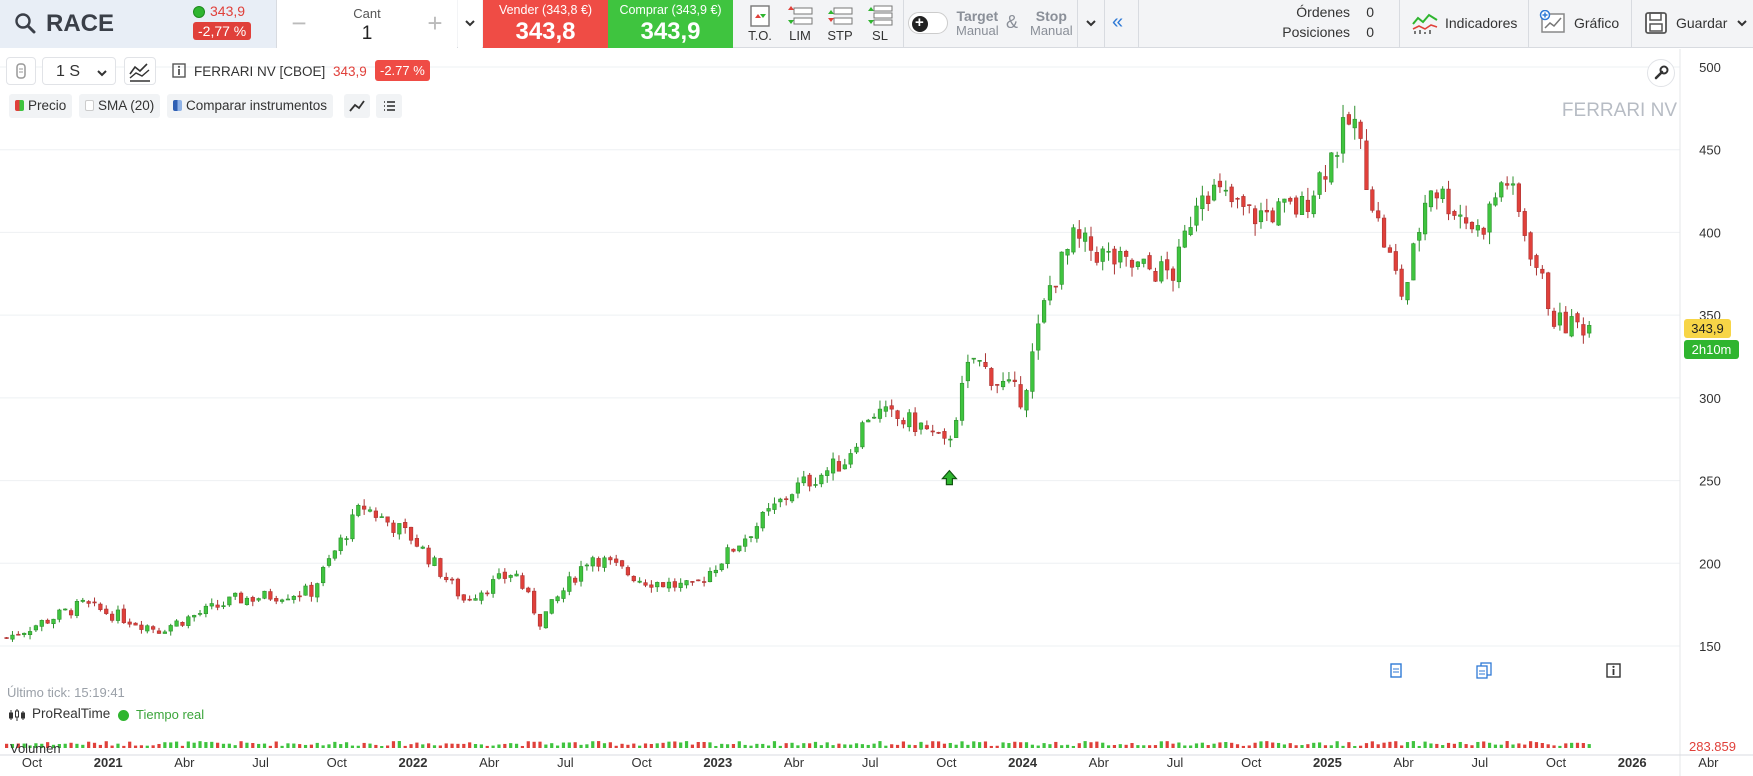 The height and width of the screenshot is (776, 1753). Describe the element at coordinates (19, 105) in the screenshot. I see `price-swatch` at that location.